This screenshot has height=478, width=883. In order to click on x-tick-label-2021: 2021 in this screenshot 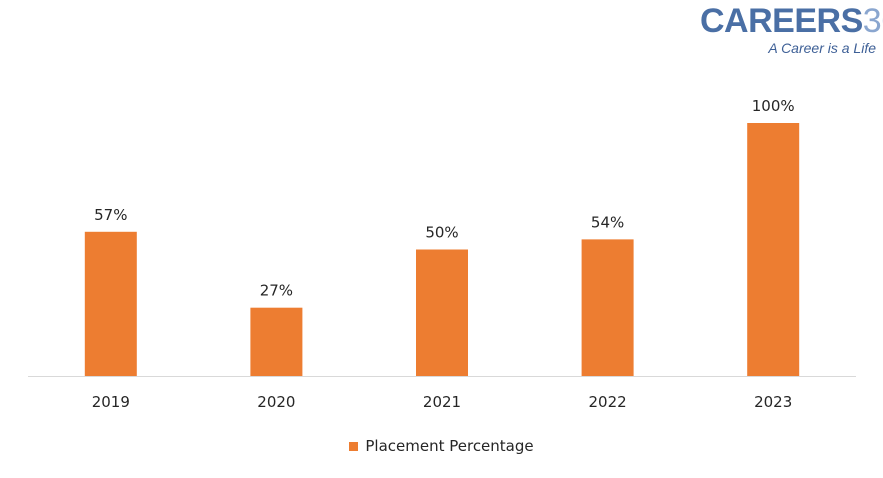, I will do `click(442, 402)`.